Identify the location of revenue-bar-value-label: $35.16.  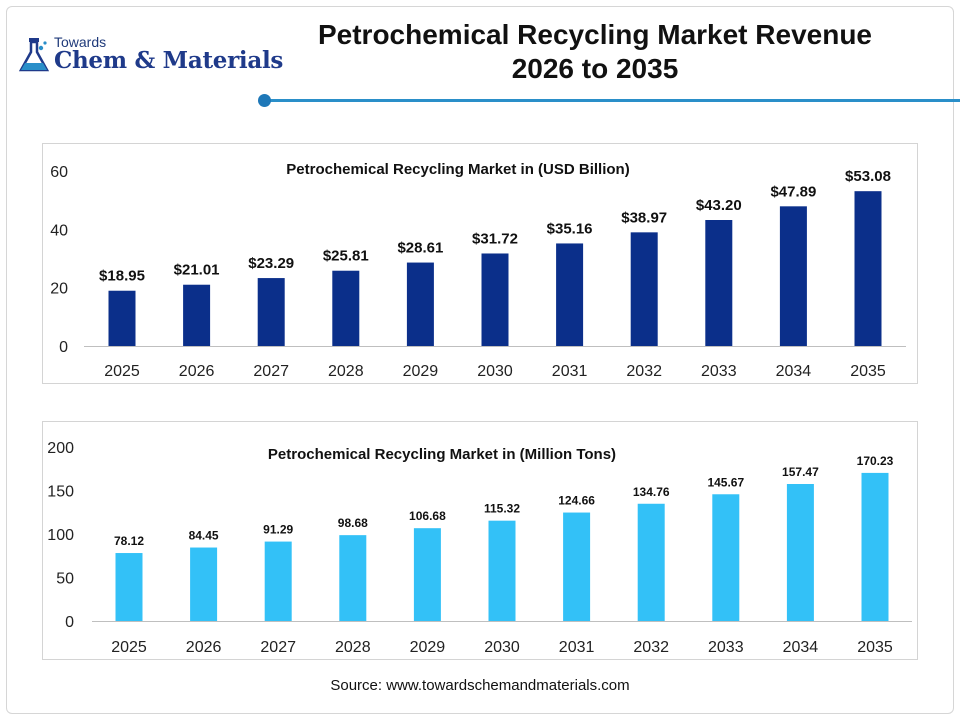
(570, 228).